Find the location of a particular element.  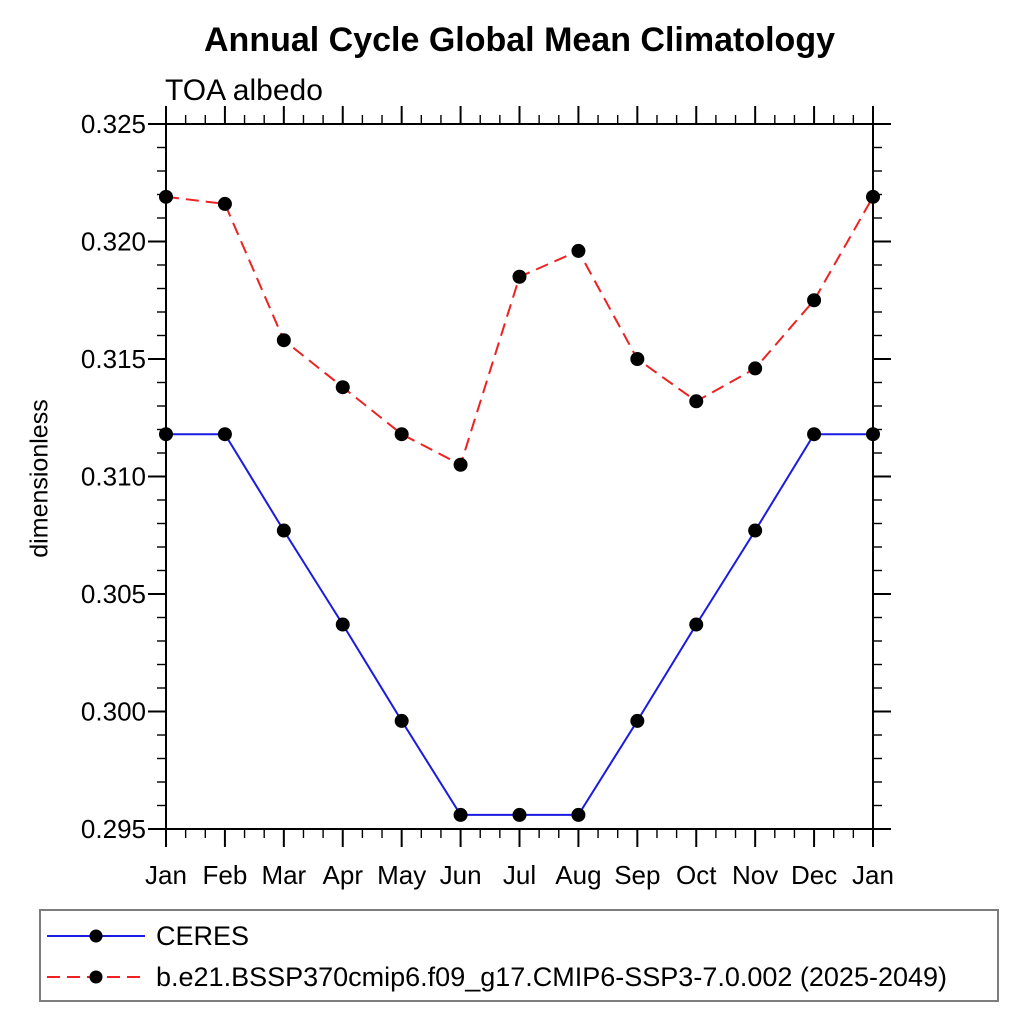

x-tick-label: May is located at coordinates (401, 875).